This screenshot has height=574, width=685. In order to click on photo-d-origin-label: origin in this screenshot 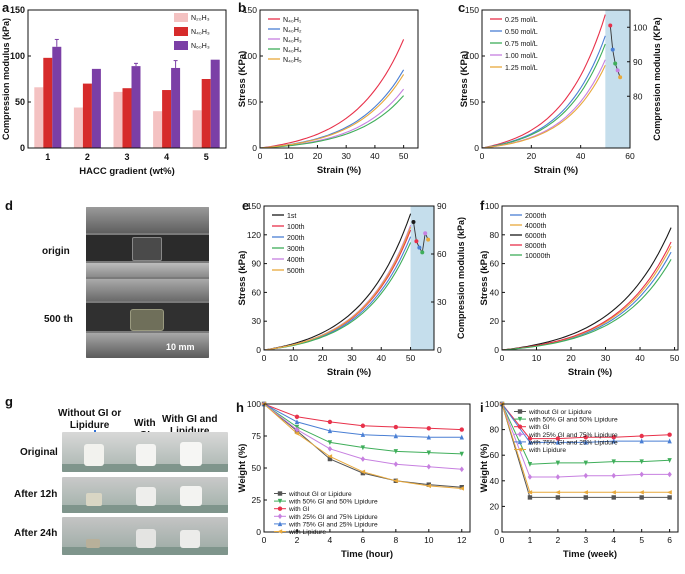, I will do `click(56, 251)`.